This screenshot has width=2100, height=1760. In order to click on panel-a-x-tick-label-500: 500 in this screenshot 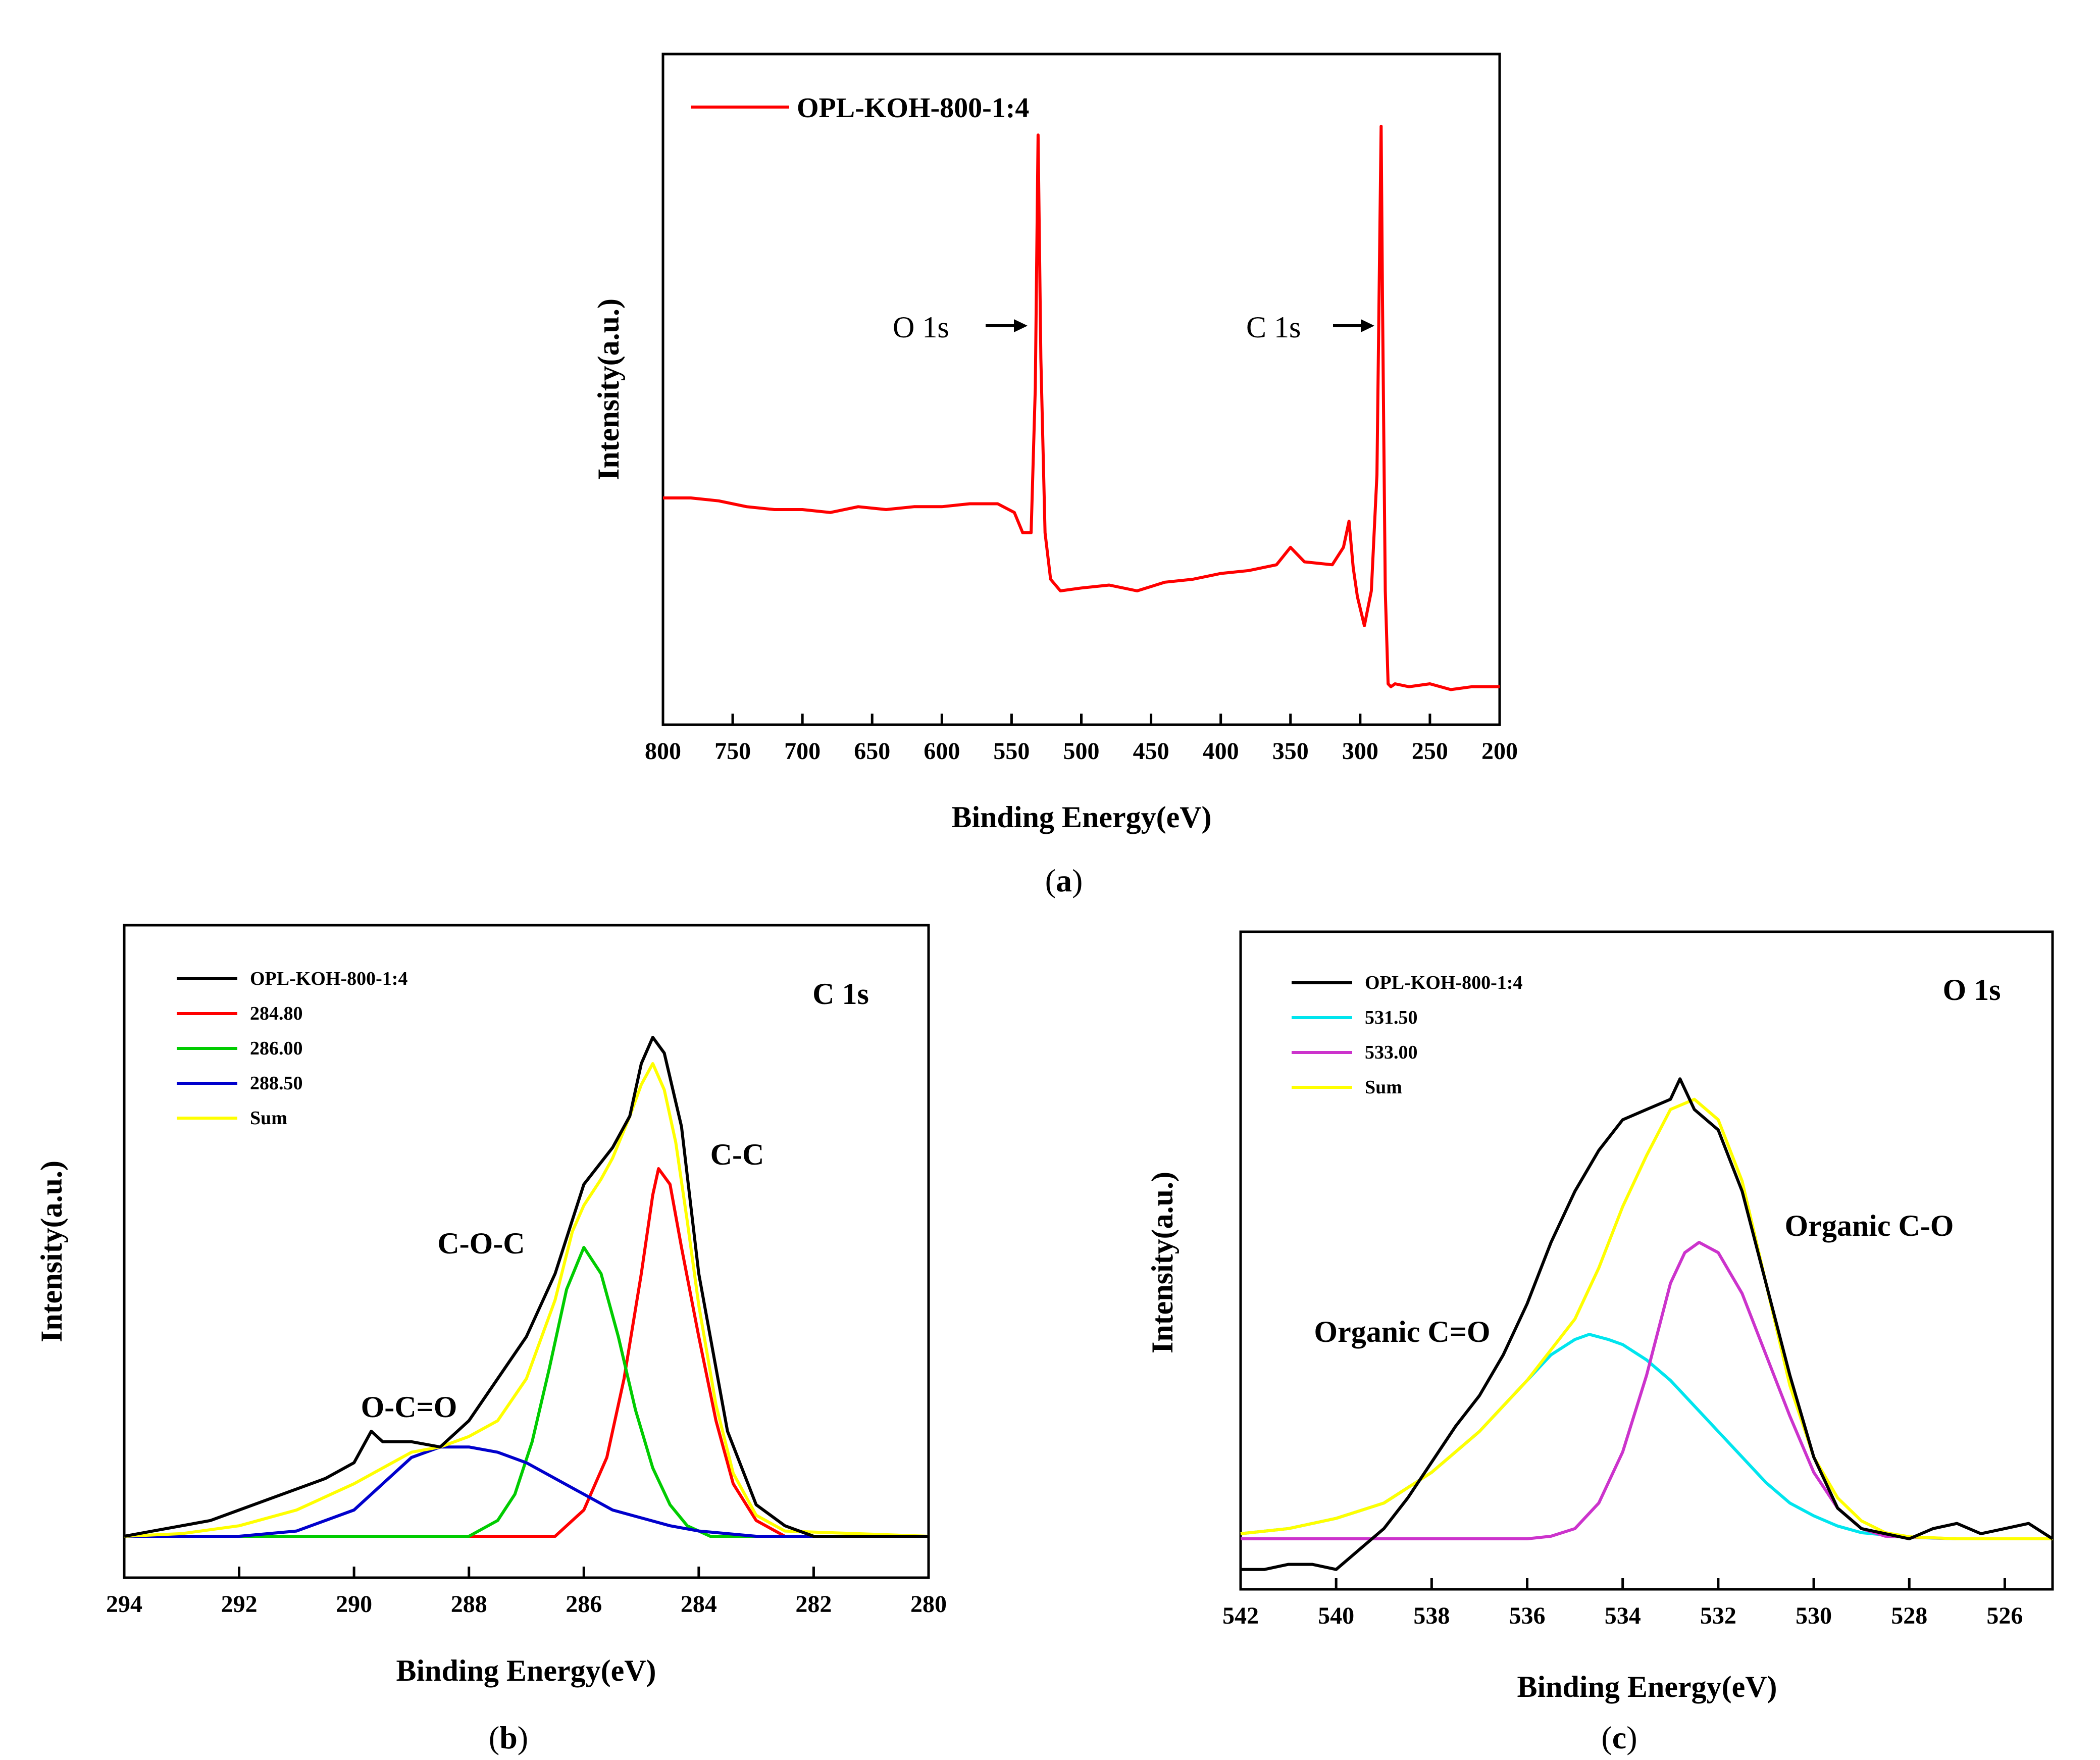, I will do `click(1081, 751)`.